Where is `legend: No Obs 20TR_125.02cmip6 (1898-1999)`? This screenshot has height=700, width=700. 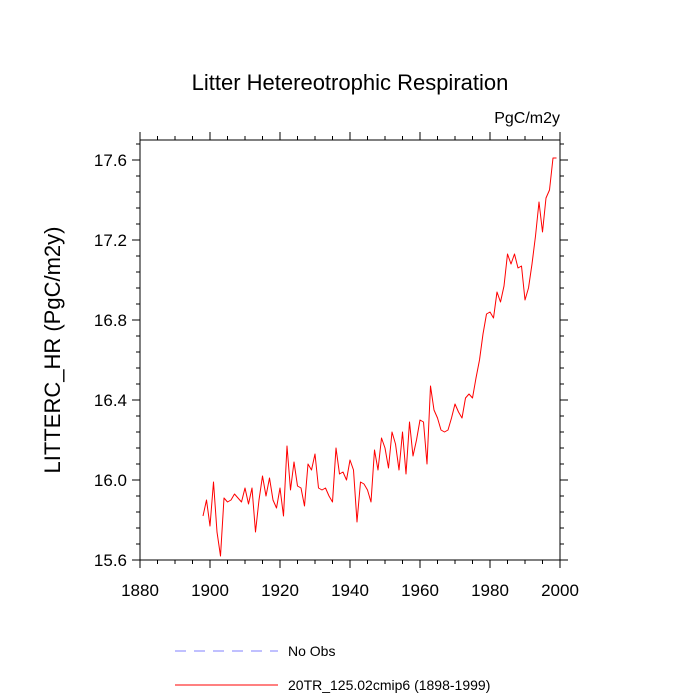
legend: No Obs 20TR_125.02cmip6 (1898-1999) is located at coordinates (332, 668).